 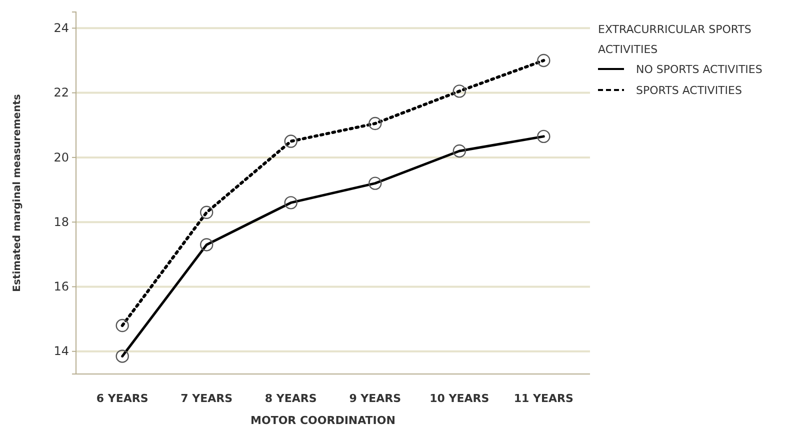 I want to click on y-tick-label: 18, so click(x=61, y=221).